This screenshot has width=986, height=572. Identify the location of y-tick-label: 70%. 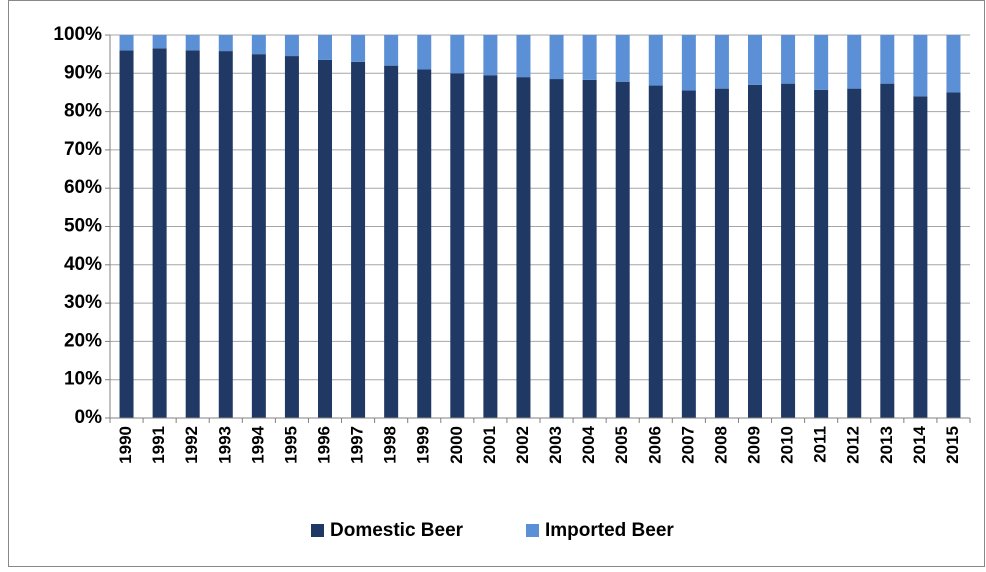
(83, 149).